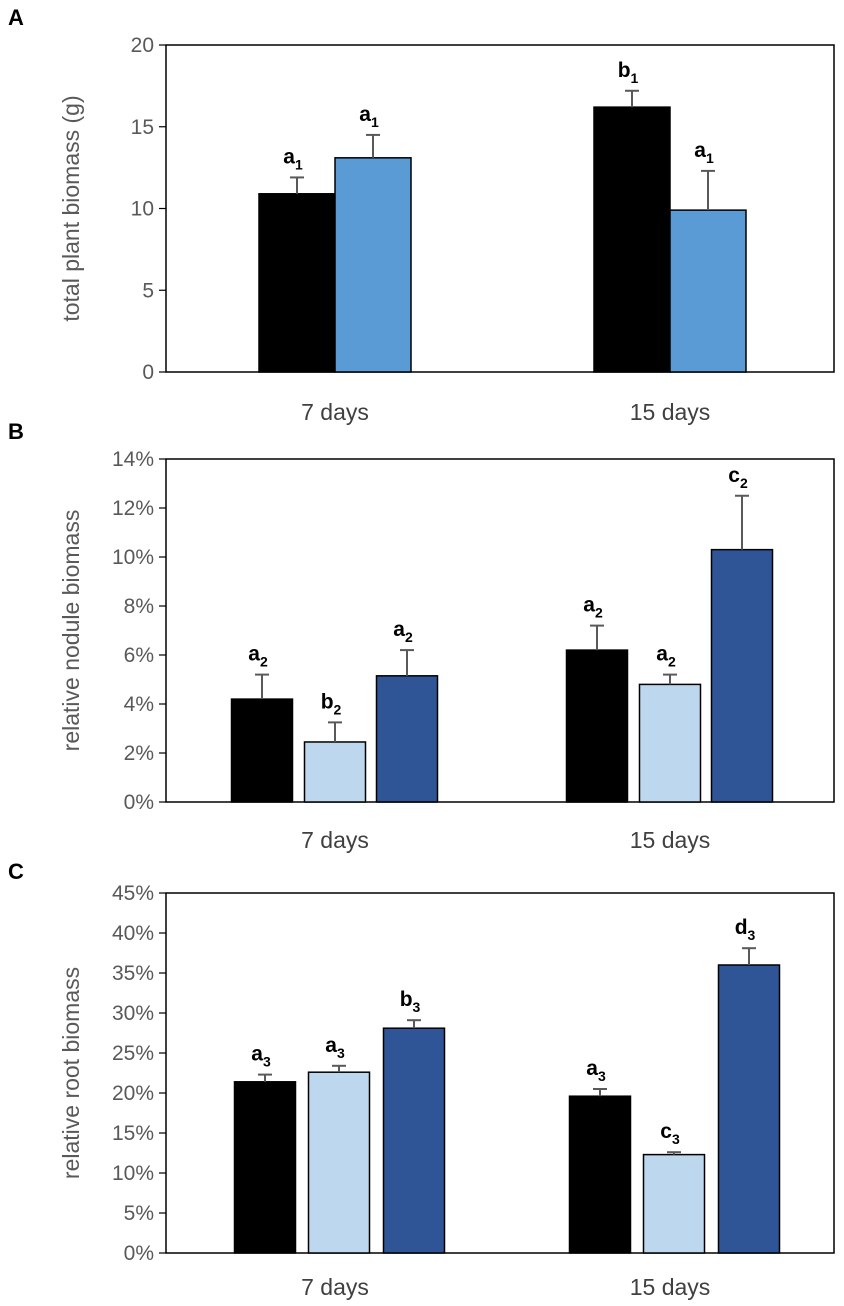 This screenshot has width=844, height=1306. What do you see at coordinates (133, 1013) in the screenshot?
I see `panel-c-ytick-label: 30%` at bounding box center [133, 1013].